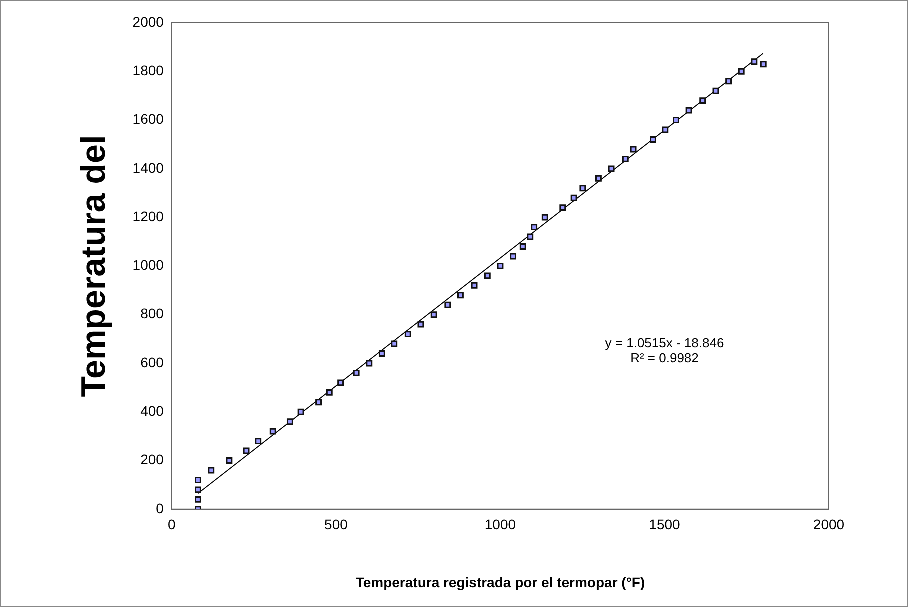  What do you see at coordinates (148, 119) in the screenshot?
I see `y-tick-label: 1600` at bounding box center [148, 119].